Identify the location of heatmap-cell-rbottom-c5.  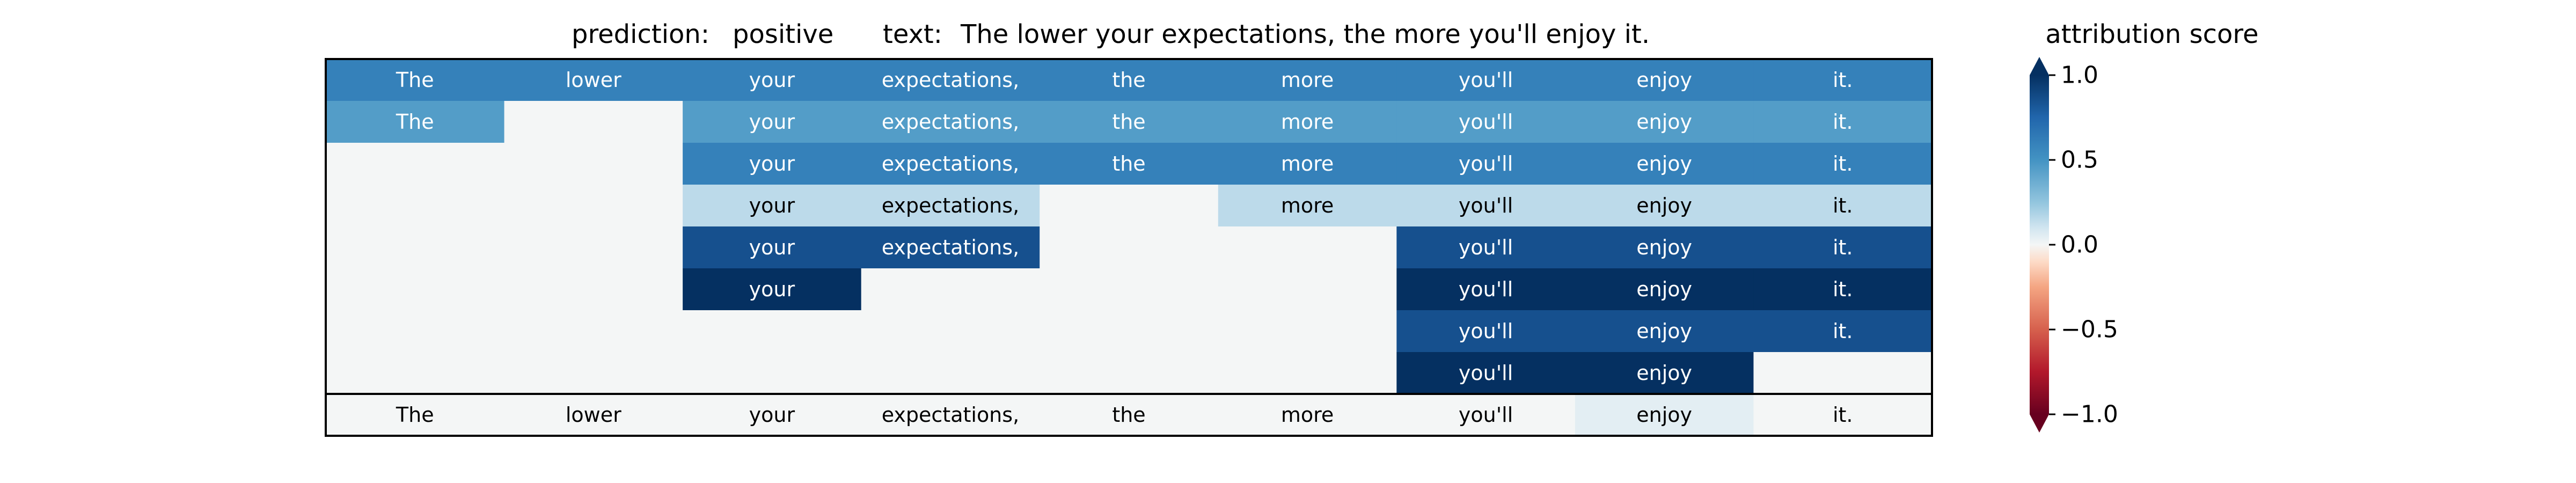
(1307, 415).